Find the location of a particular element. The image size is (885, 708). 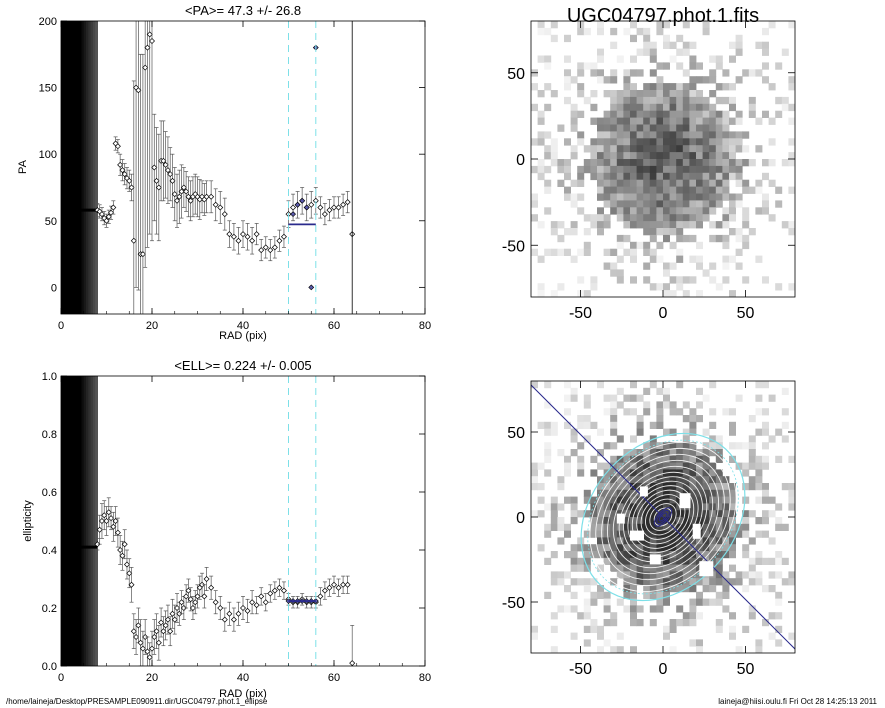

isophote-ellipse is located at coordinates (663, 517).